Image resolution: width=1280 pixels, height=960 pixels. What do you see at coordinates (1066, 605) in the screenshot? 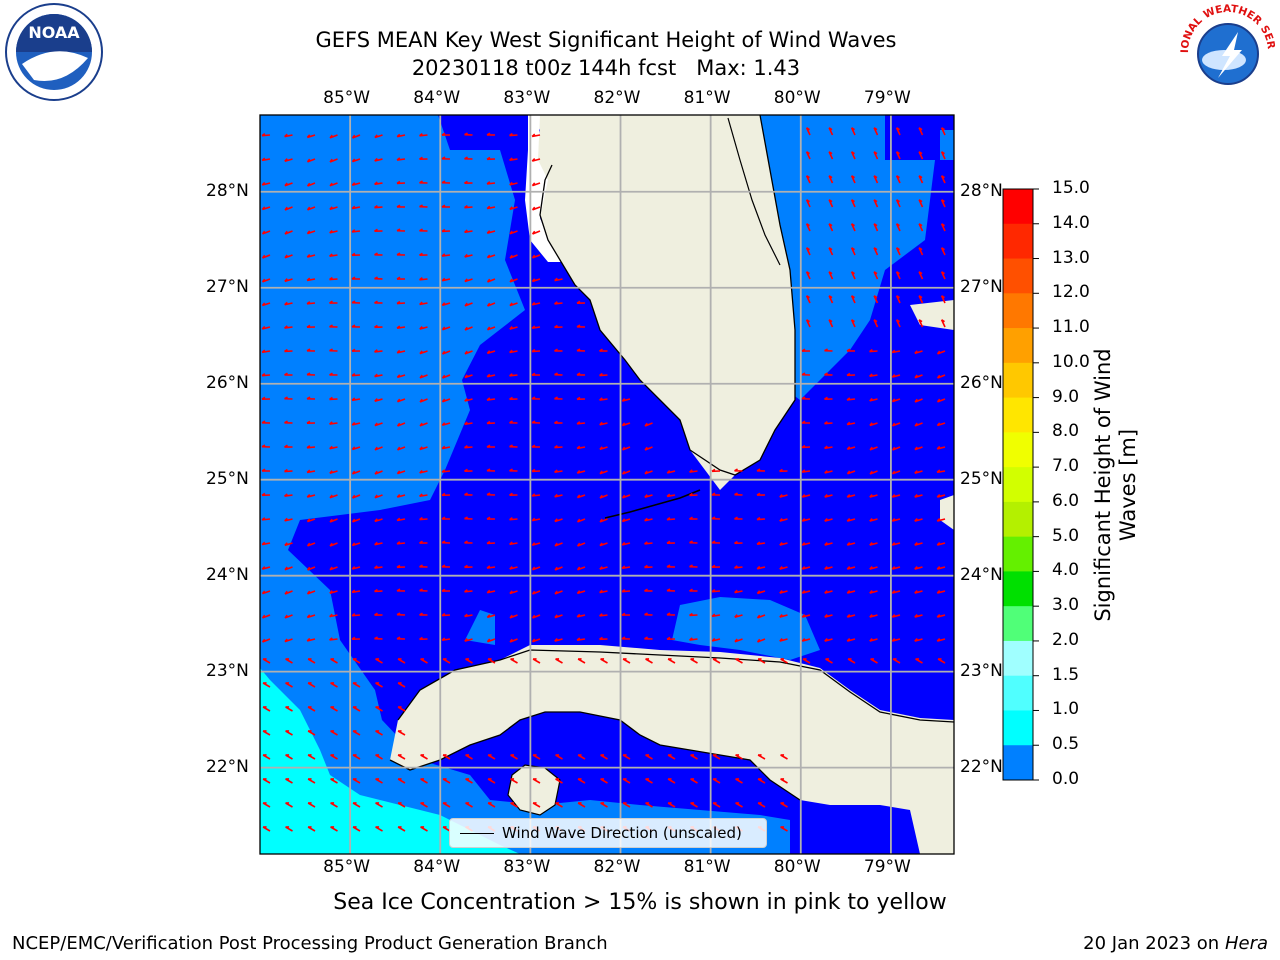
I see `colorbar-tick-label: 3.0` at bounding box center [1066, 605].